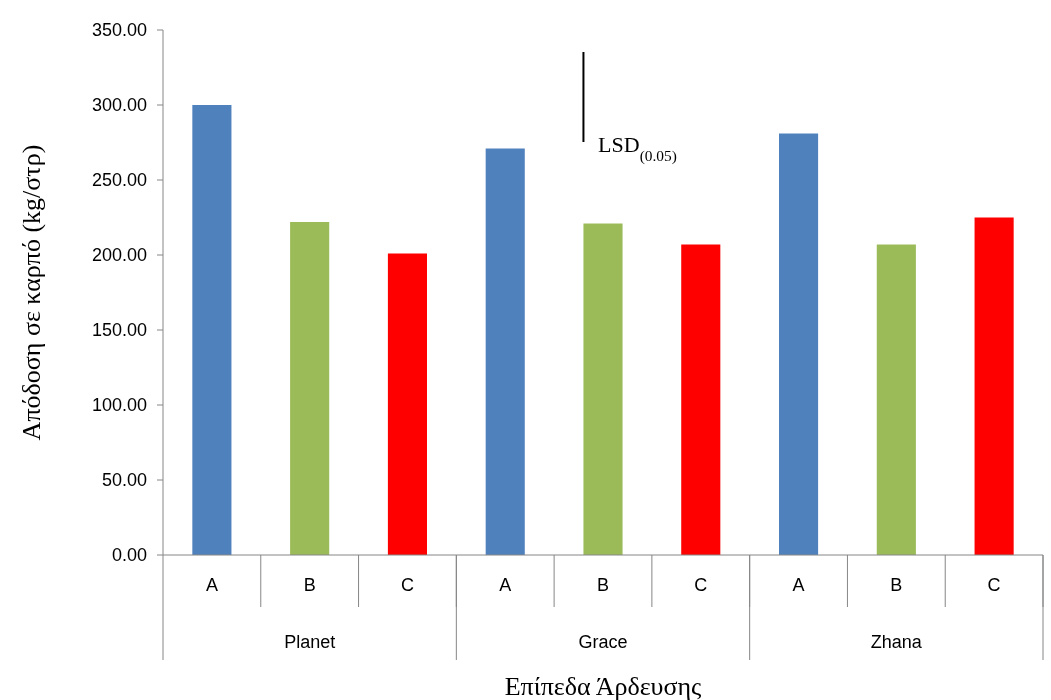 This screenshot has height=700, width=1051. Describe the element at coordinates (31, 292) in the screenshot. I see `y-axis-title: Απόδοση σε καρπό (kg/στρ)` at that location.